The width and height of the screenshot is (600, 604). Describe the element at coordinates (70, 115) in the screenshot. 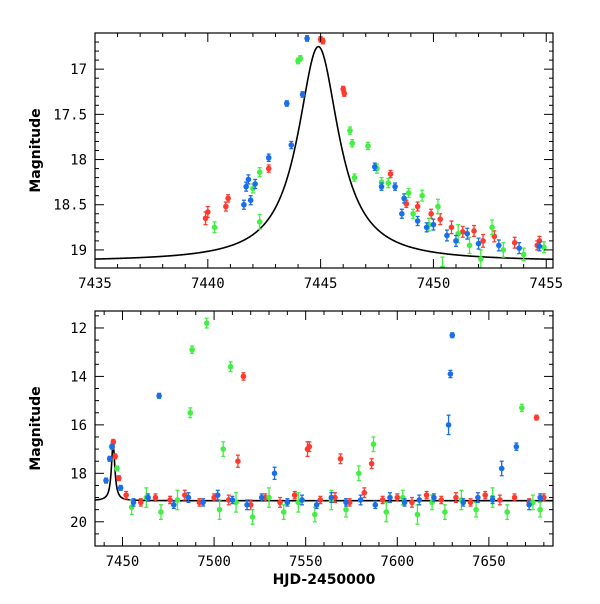

I see `y-tick-label: 17.5` at that location.